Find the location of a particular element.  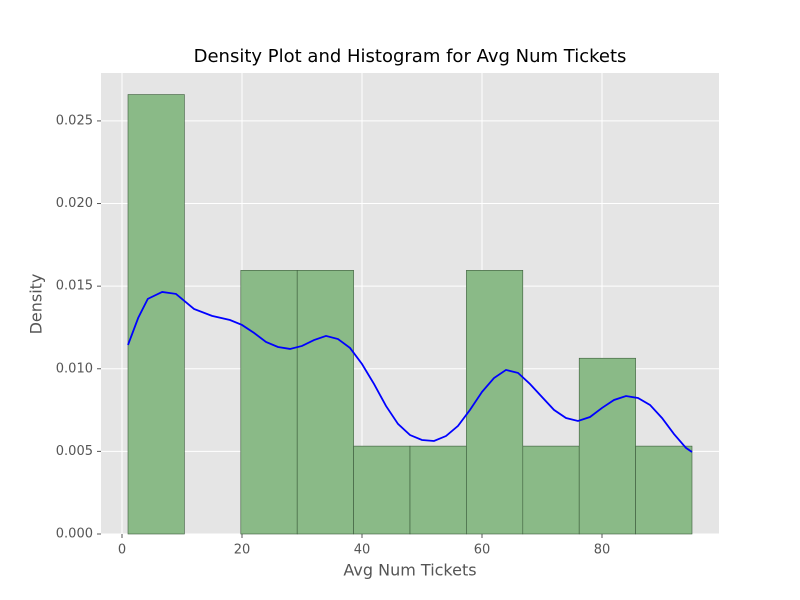

y-tick-label: 0.000 is located at coordinates (74, 534).